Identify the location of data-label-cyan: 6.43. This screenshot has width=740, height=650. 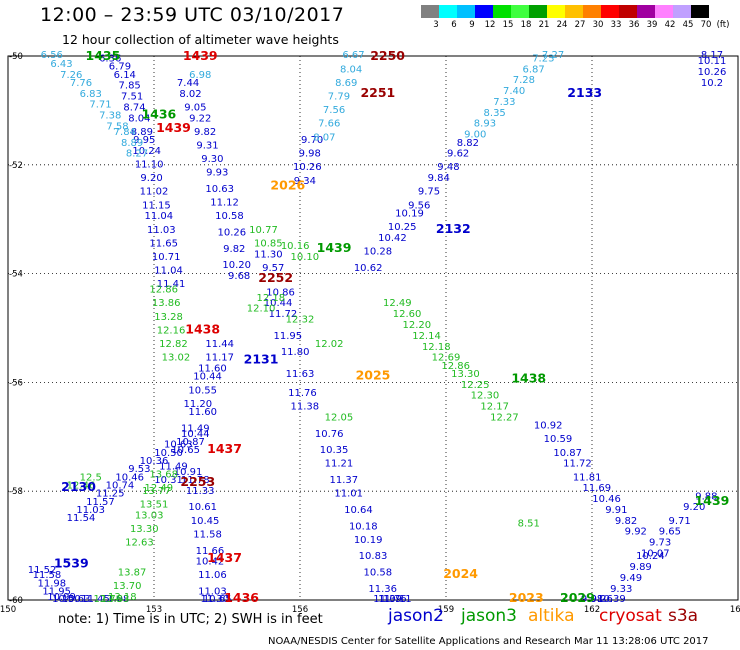
(61, 64).